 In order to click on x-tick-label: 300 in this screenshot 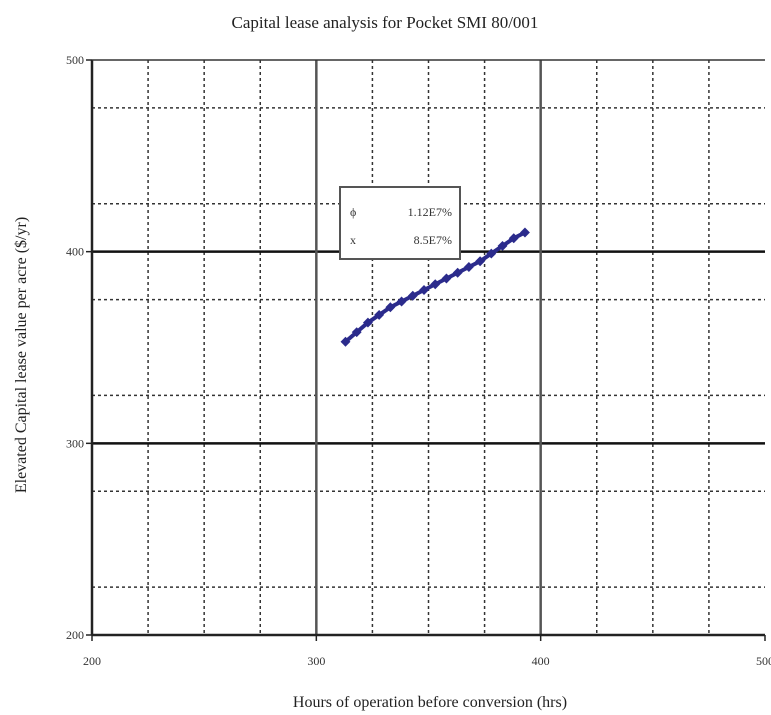, I will do `click(316, 661)`.